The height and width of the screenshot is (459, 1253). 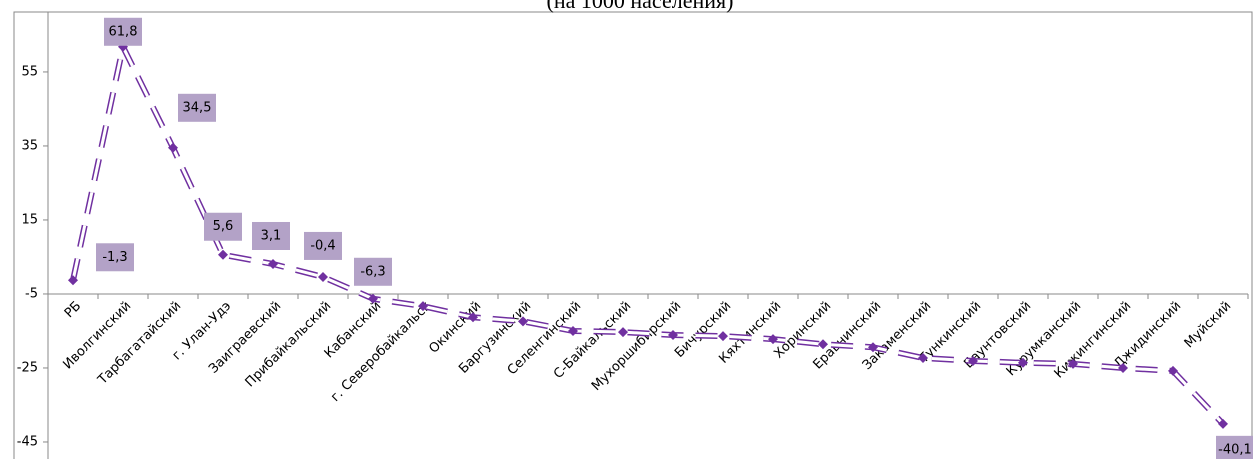 I want to click on y-tick-label: -5, so click(x=31, y=293).